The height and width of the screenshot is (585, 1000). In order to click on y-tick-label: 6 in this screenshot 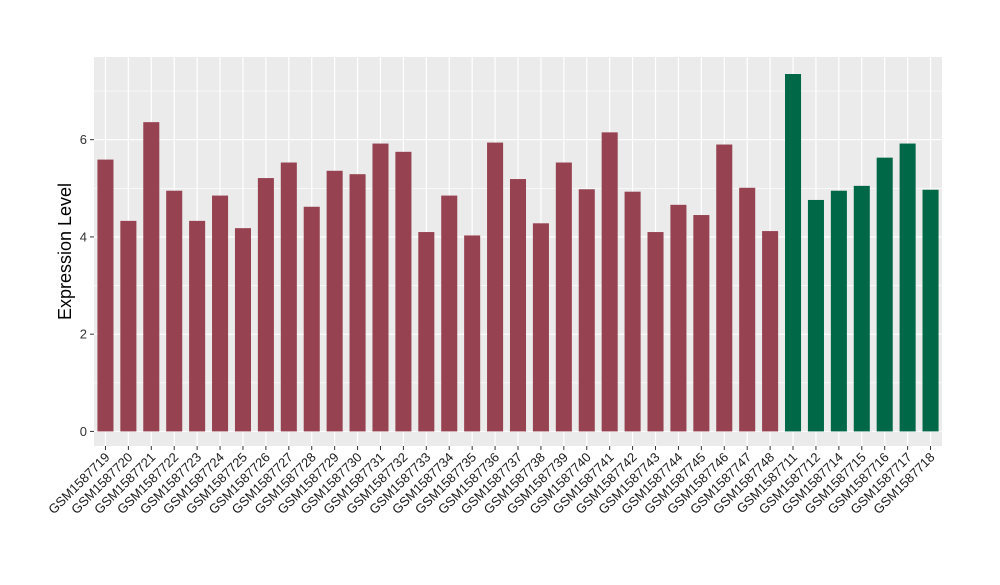, I will do `click(83, 139)`.